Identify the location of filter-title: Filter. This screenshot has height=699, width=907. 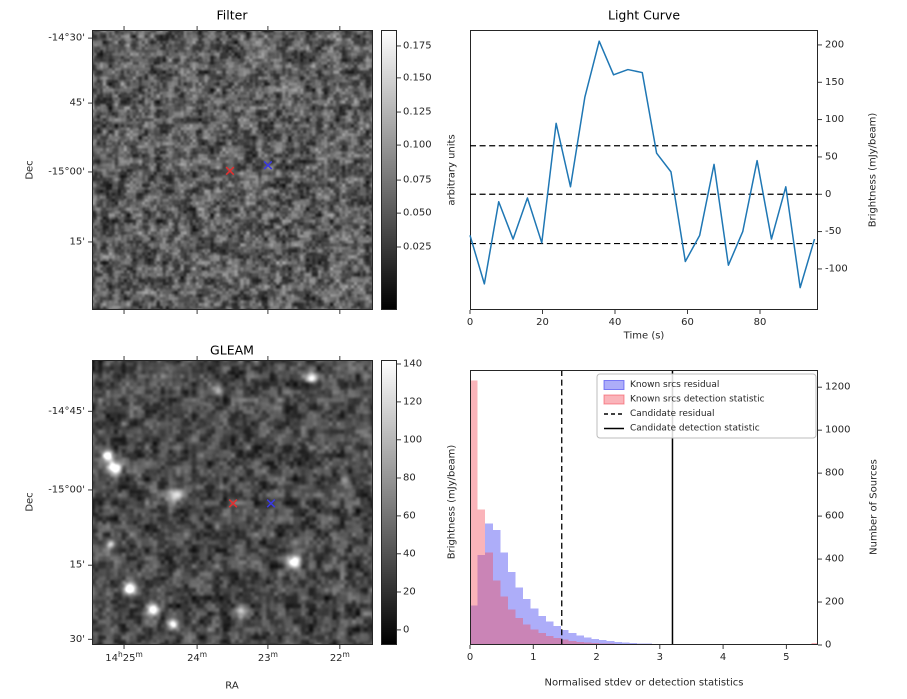
(232, 15).